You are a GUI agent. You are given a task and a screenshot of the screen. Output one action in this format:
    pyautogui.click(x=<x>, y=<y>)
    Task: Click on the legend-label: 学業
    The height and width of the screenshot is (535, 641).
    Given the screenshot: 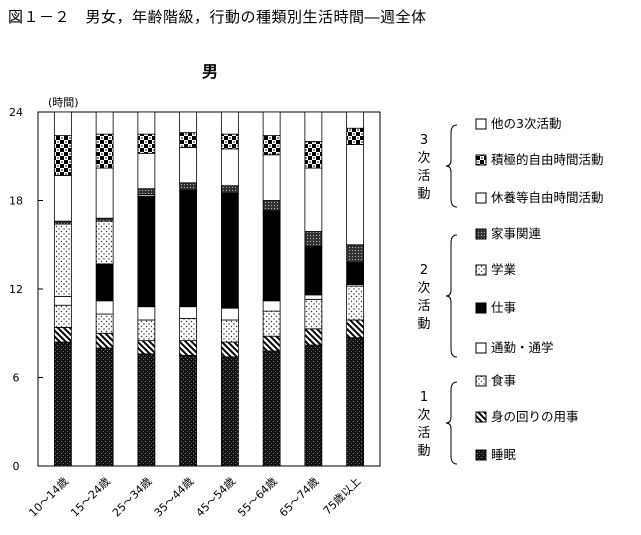 What is the action you would take?
    pyautogui.click(x=504, y=269)
    